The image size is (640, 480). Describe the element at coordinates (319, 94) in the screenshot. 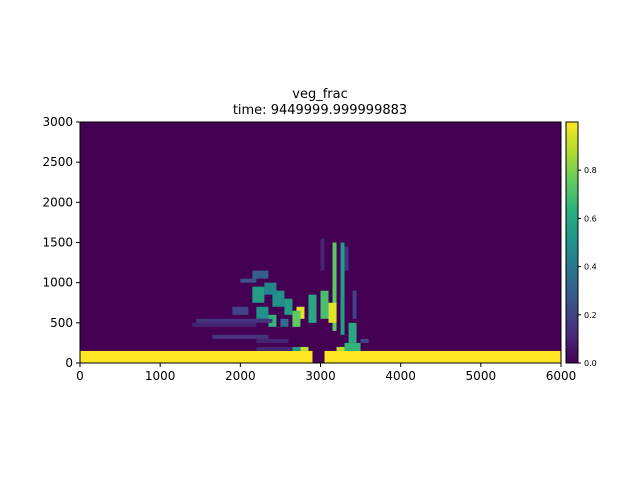

I see `chart-title: veg_frac` at that location.